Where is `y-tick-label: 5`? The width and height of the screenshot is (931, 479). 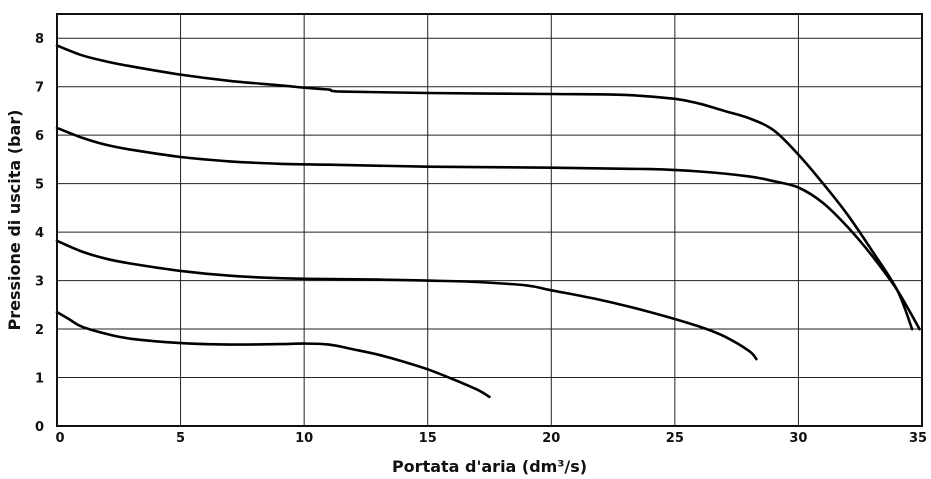 y-tick-label: 5 is located at coordinates (39, 185).